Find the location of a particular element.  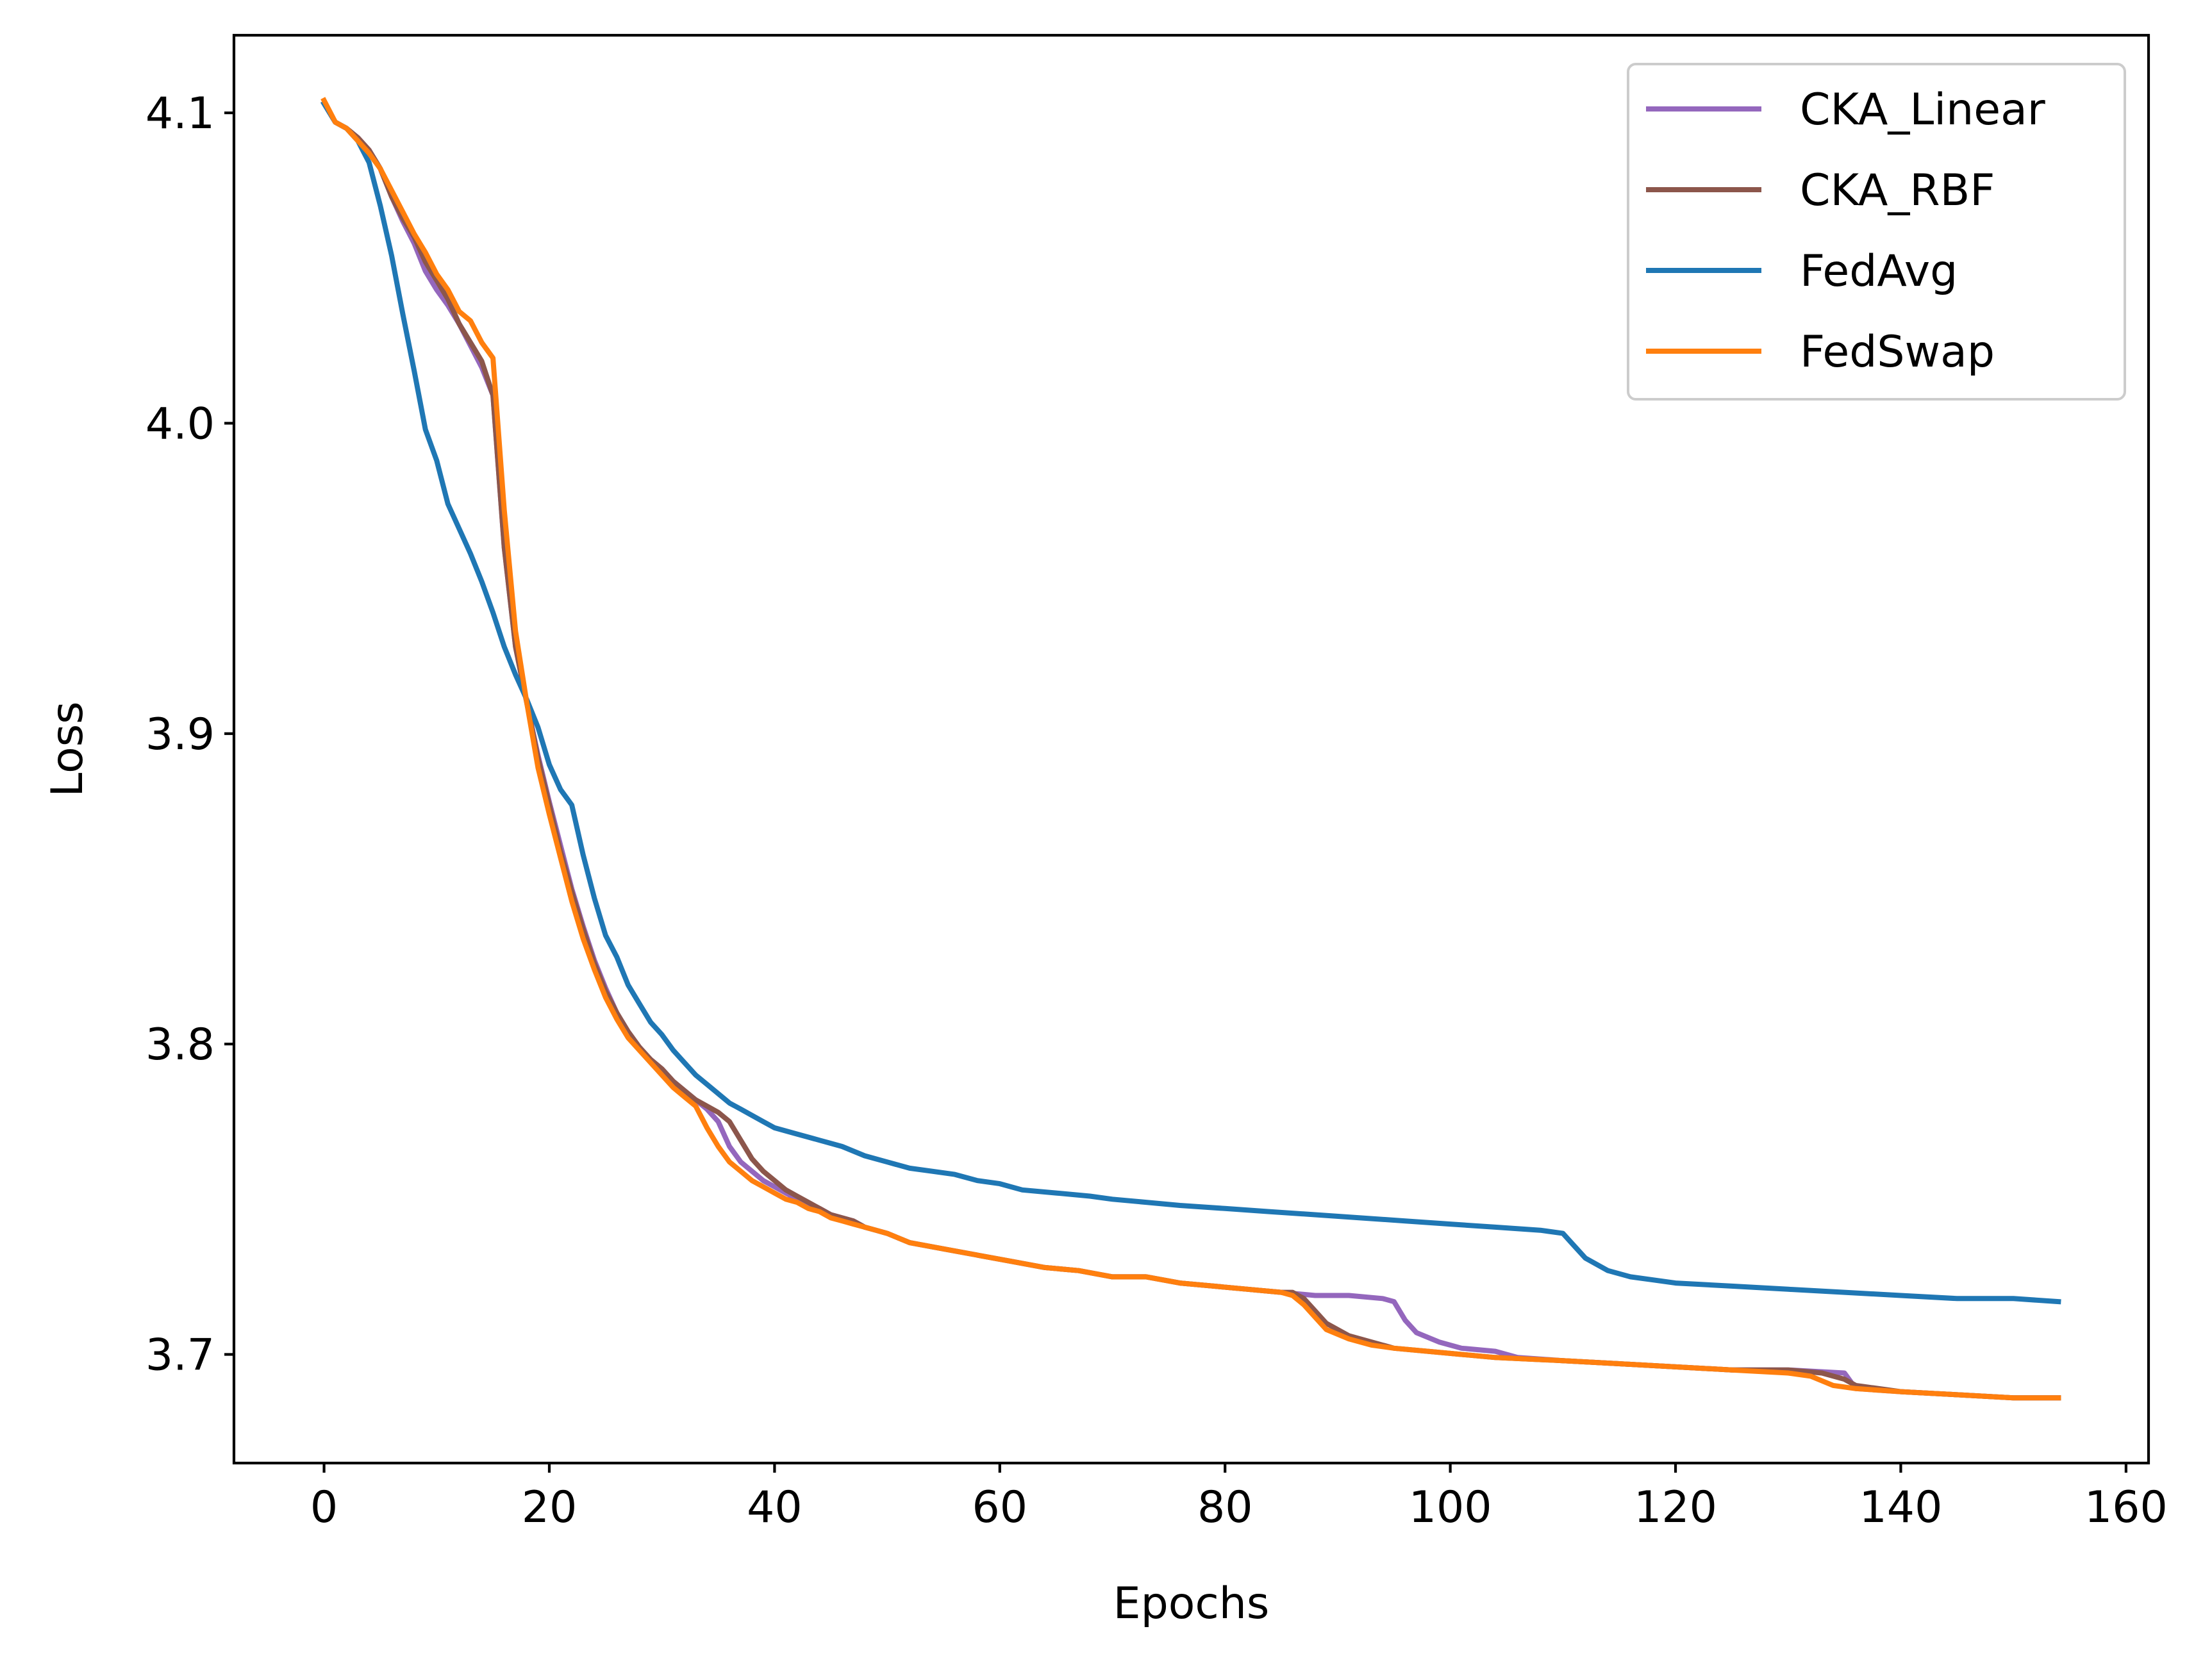

x-tick-label: 0 is located at coordinates (324, 1507).